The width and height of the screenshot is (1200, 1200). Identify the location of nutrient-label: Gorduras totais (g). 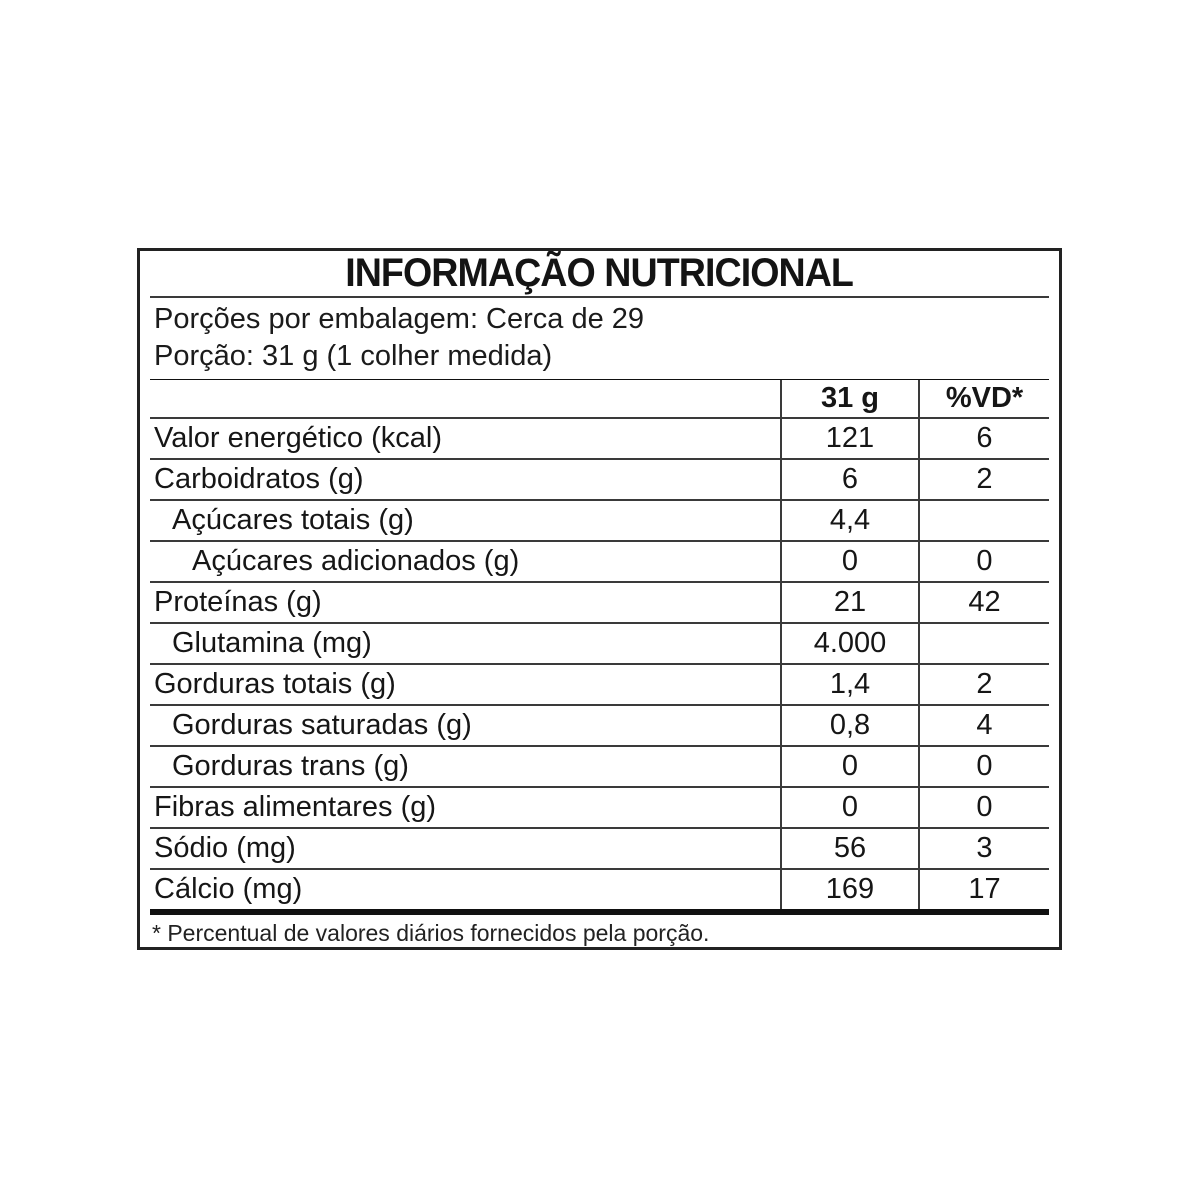
(275, 684).